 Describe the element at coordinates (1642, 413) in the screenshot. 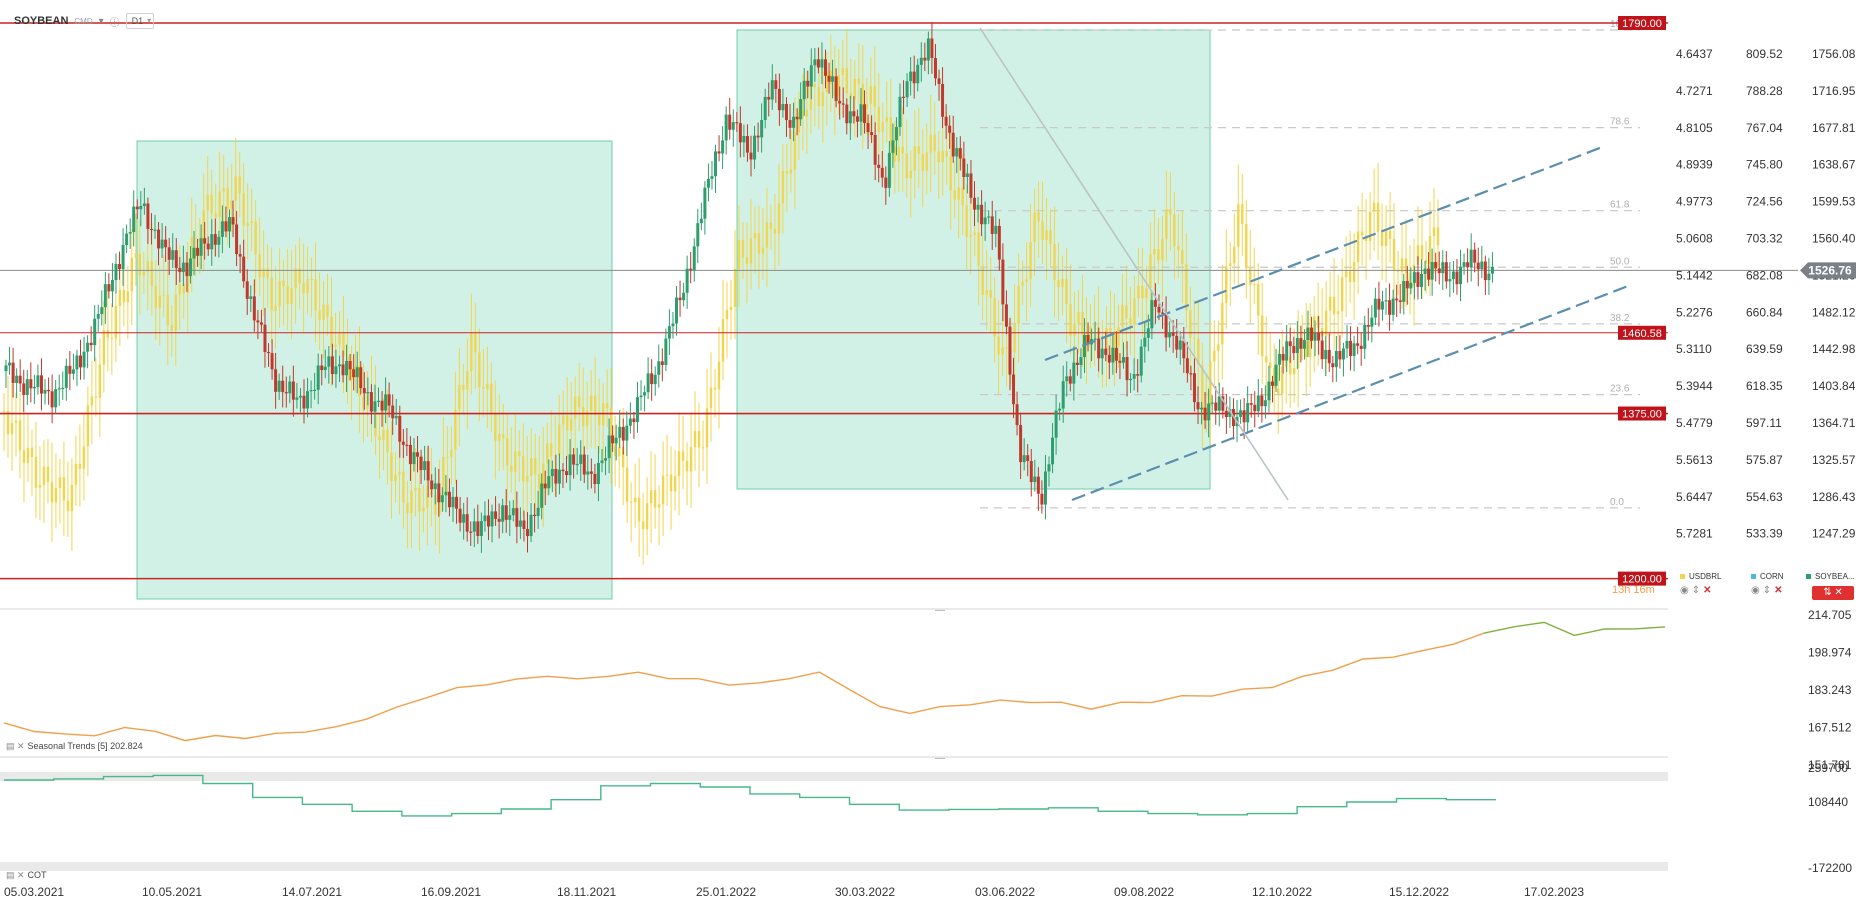

I see `level-label-bg` at that location.